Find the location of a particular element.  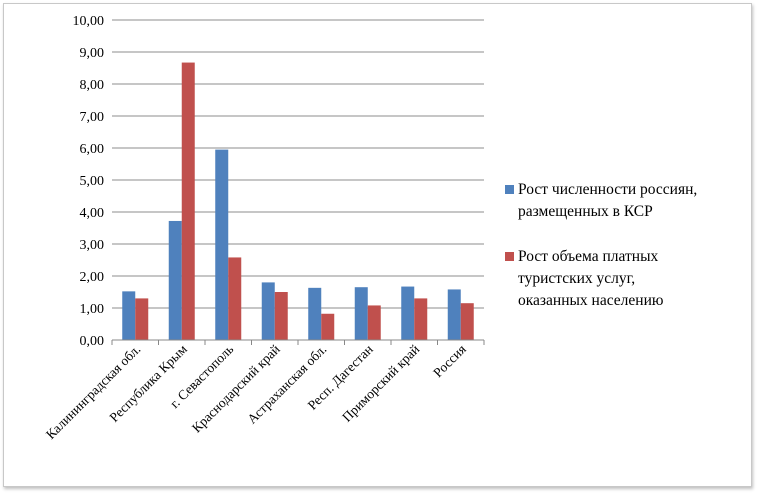

x-category-label: Россия is located at coordinates (449, 361).